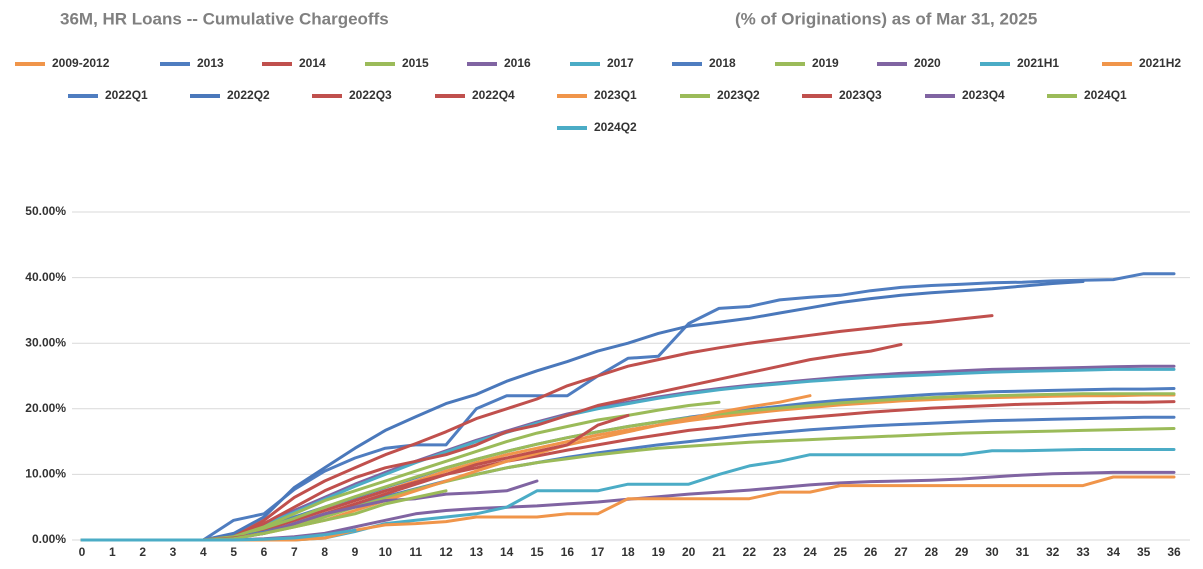 This screenshot has height=569, width=1203. Describe the element at coordinates (81, 63) in the screenshot. I see `legend-label: 2009-2012` at that location.